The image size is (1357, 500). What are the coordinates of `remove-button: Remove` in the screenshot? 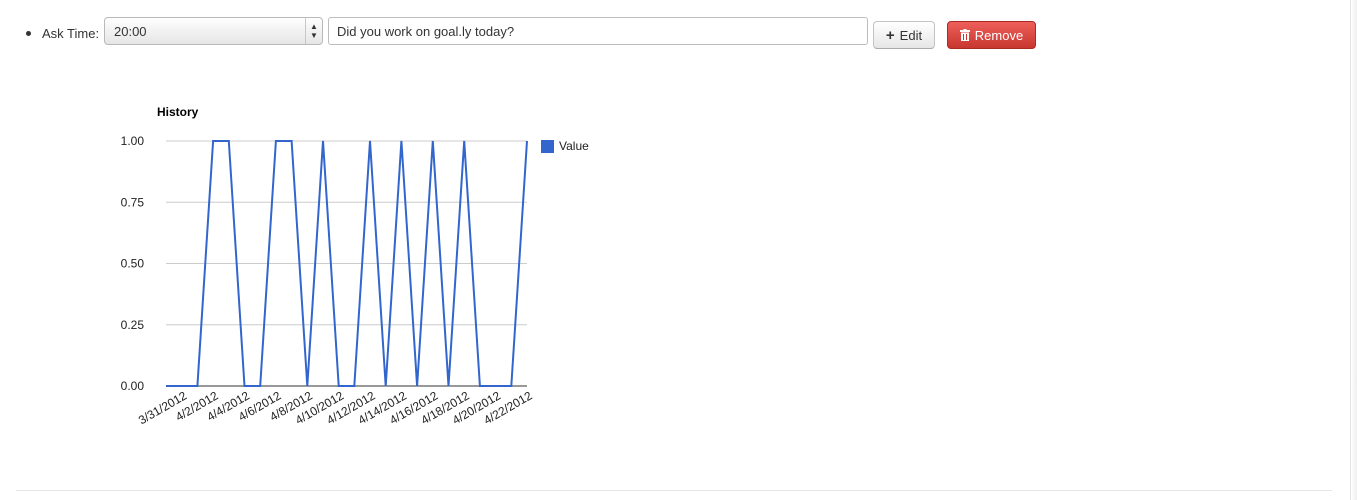 It's located at (991, 35).